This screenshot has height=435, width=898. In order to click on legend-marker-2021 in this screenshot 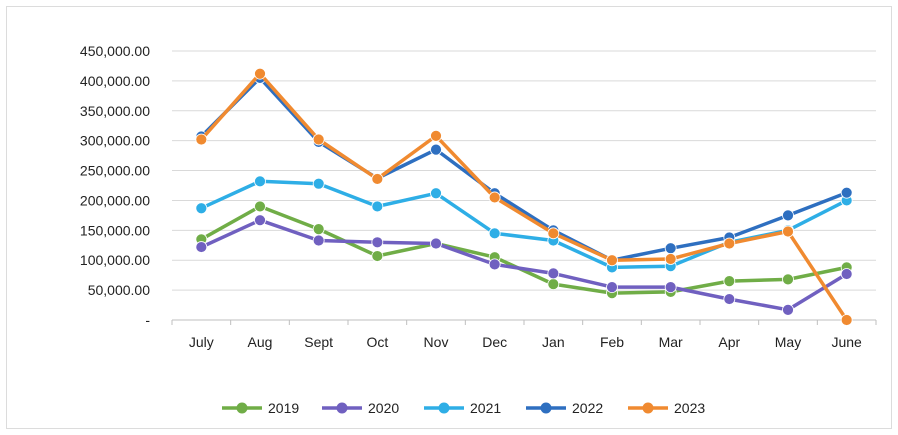, I will do `click(444, 408)`.